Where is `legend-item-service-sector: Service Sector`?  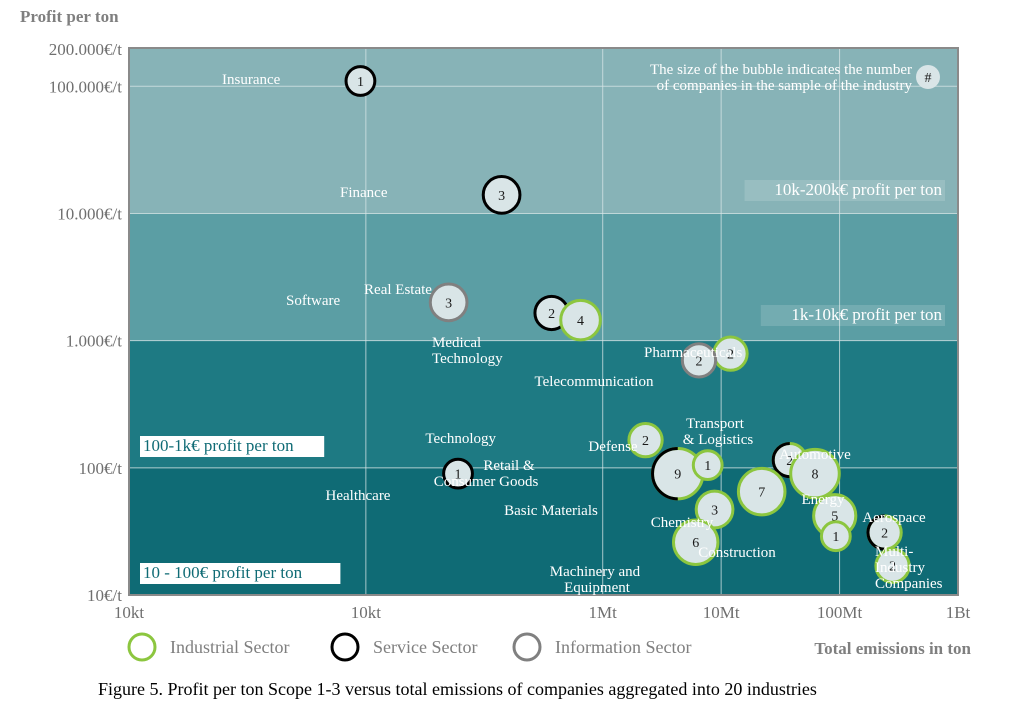 legend-item-service-sector: Service Sector is located at coordinates (403, 647).